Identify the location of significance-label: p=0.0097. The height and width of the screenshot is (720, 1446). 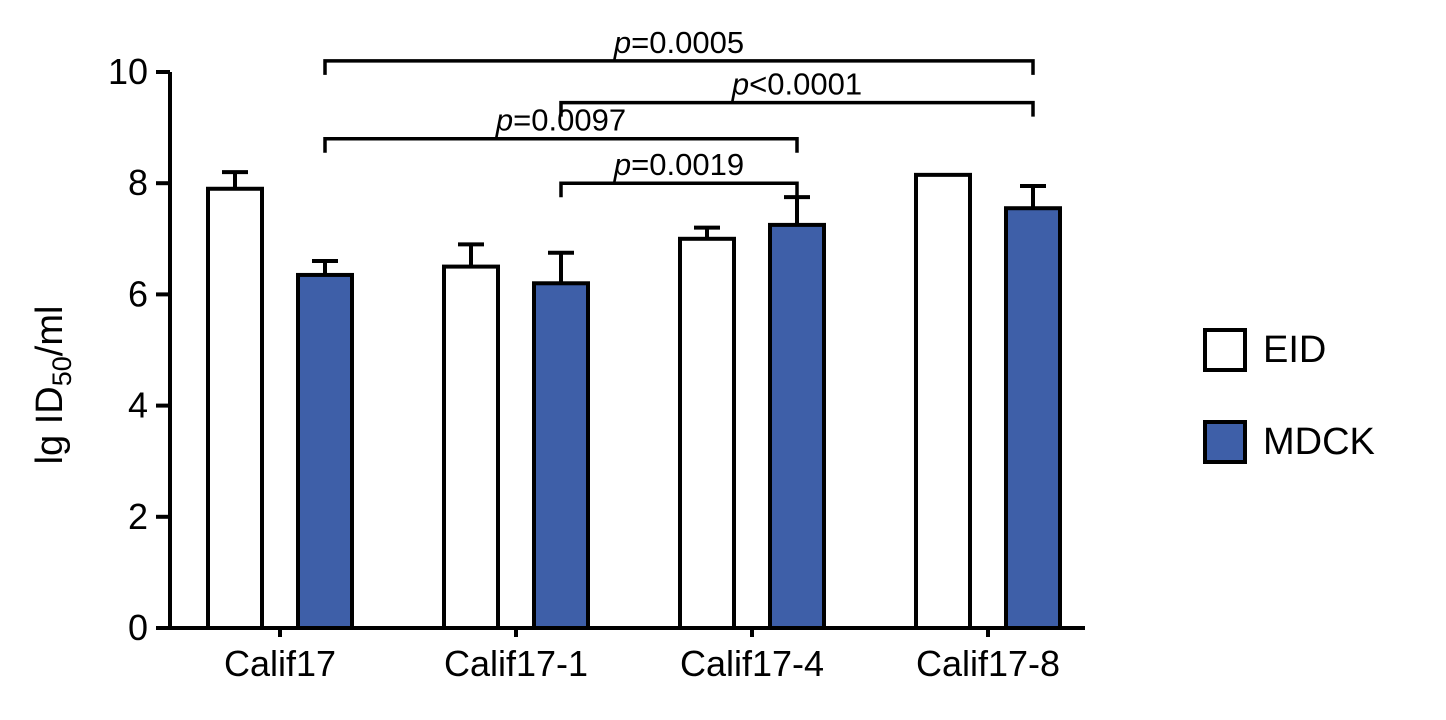
(560, 120).